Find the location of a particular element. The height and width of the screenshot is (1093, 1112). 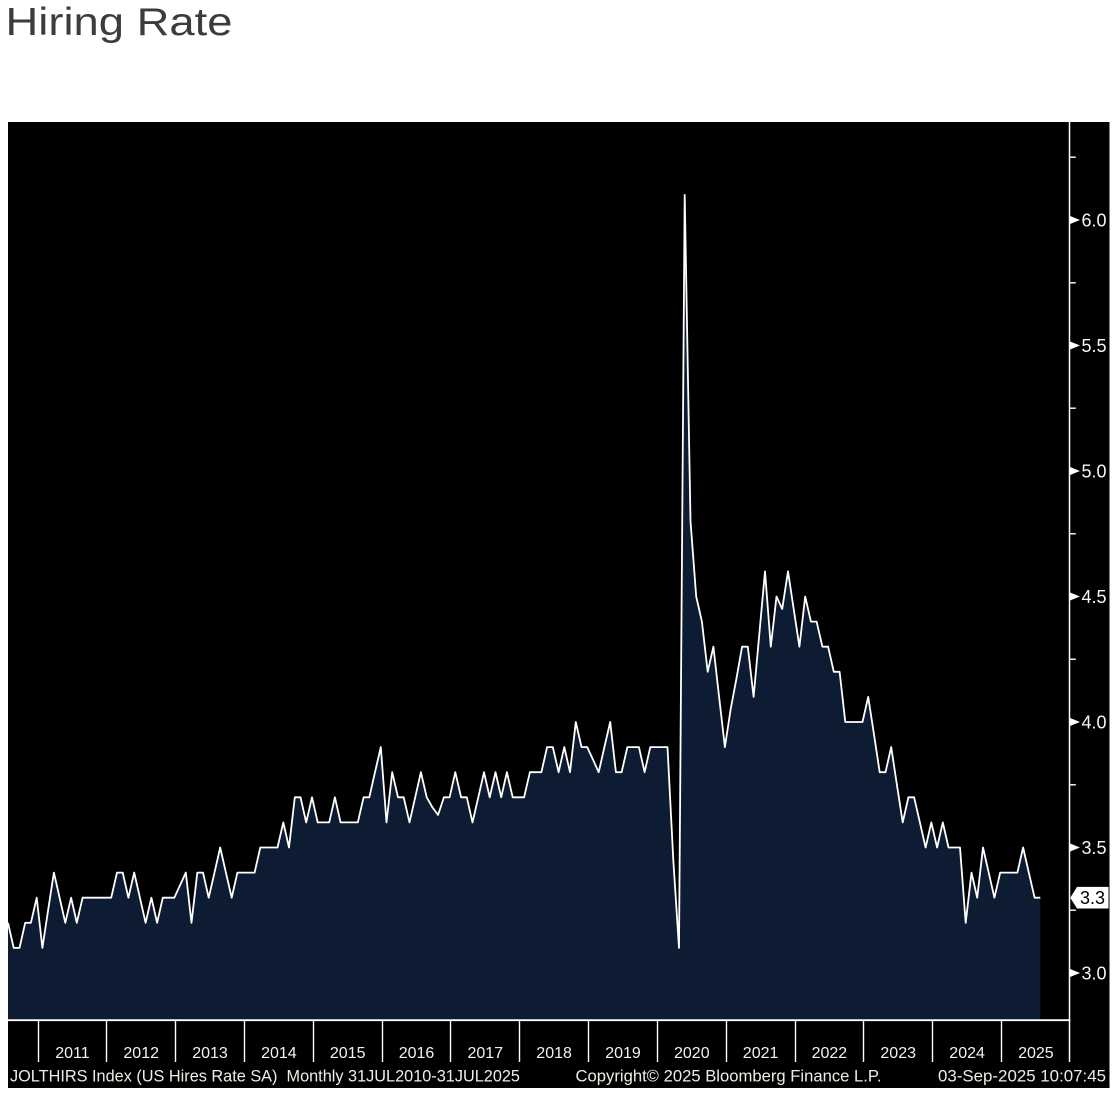

svg-text: 2024 is located at coordinates (967, 1053).